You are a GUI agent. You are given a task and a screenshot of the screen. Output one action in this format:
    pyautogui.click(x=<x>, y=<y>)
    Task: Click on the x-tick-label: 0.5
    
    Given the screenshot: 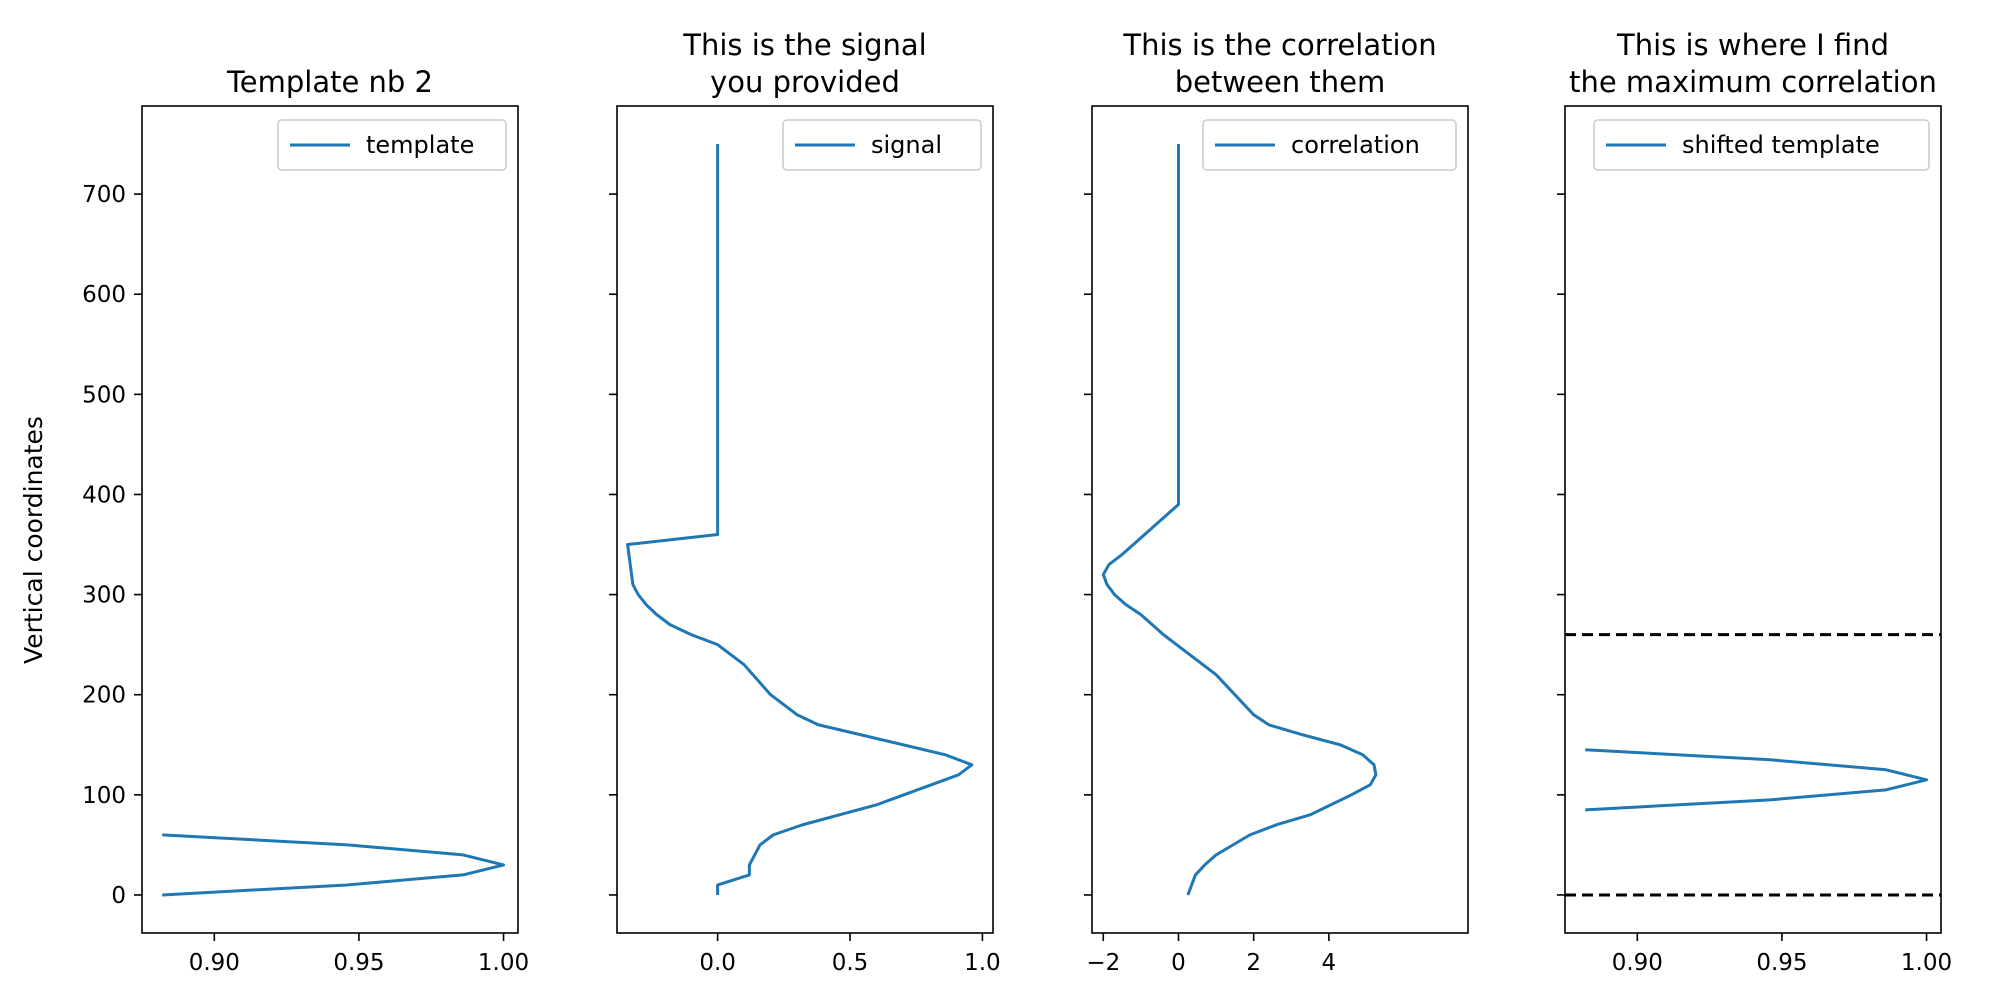 What is the action you would take?
    pyautogui.click(x=850, y=963)
    